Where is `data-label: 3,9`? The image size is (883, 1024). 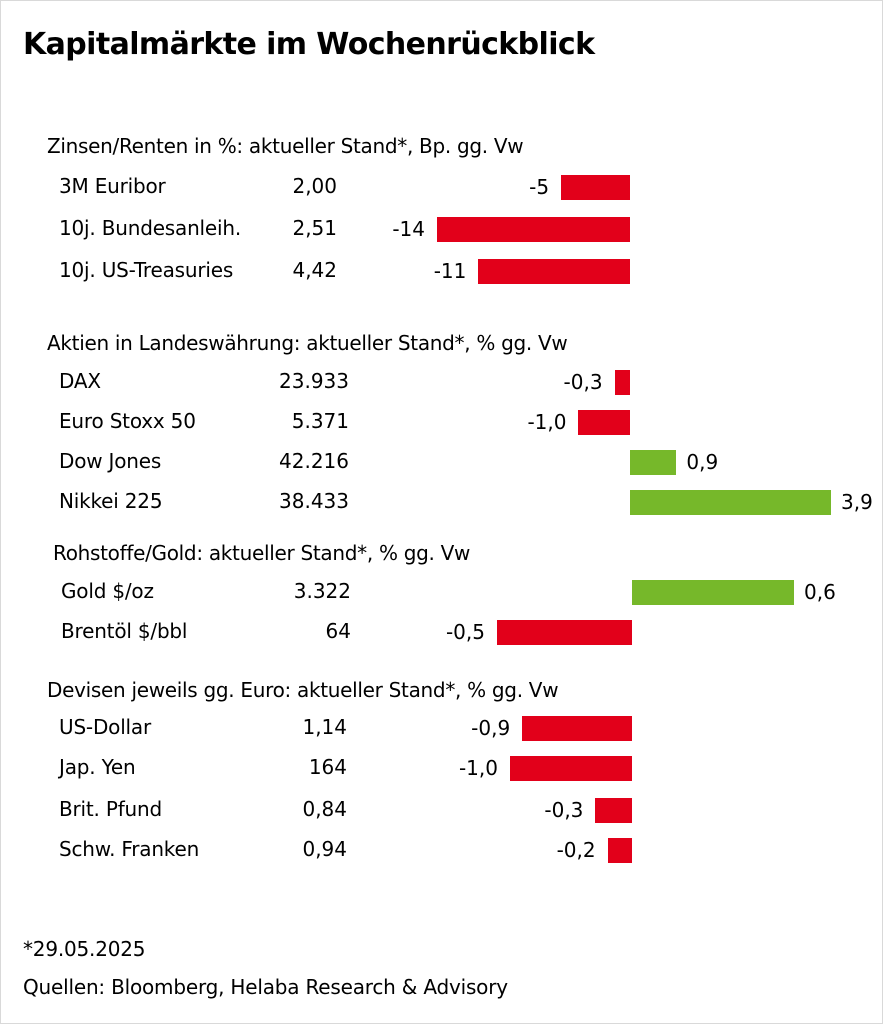
data-label: 3,9 is located at coordinates (857, 502).